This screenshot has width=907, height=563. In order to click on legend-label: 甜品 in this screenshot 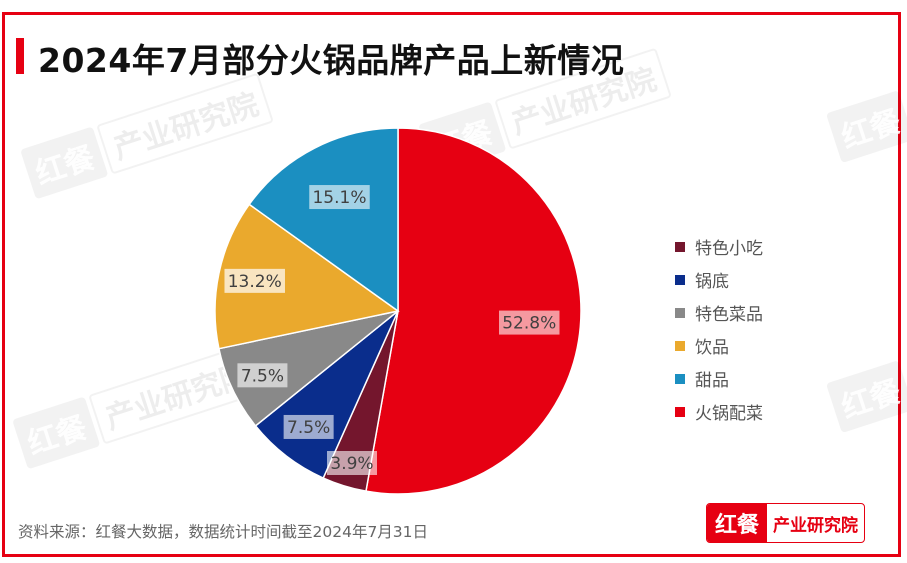, I will do `click(712, 381)`.